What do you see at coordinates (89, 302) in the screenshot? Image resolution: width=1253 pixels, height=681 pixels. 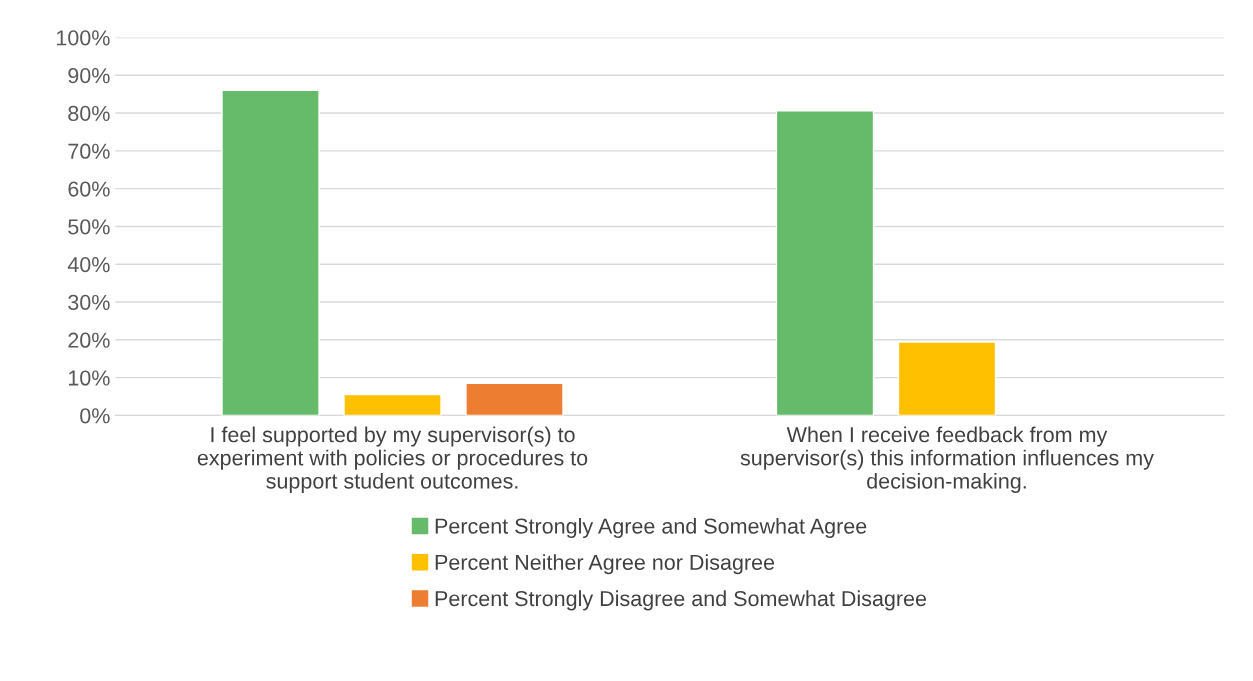 I see `y-tick-label: 30%` at bounding box center [89, 302].